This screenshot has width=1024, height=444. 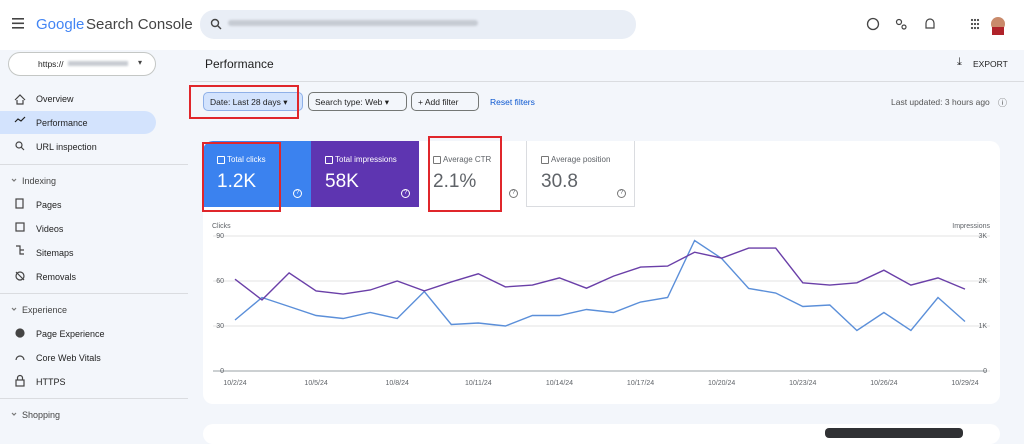 What do you see at coordinates (982, 281) in the screenshot?
I see `y2-tick-label: 2K` at bounding box center [982, 281].